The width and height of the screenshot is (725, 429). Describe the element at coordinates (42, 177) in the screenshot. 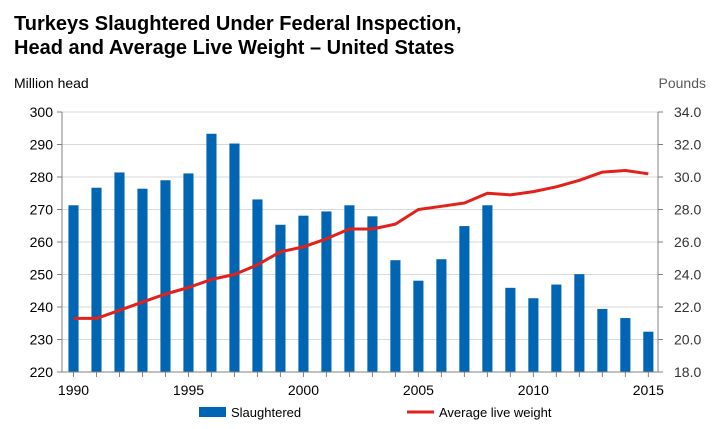

I see `y-left-tick-label: 280` at that location.